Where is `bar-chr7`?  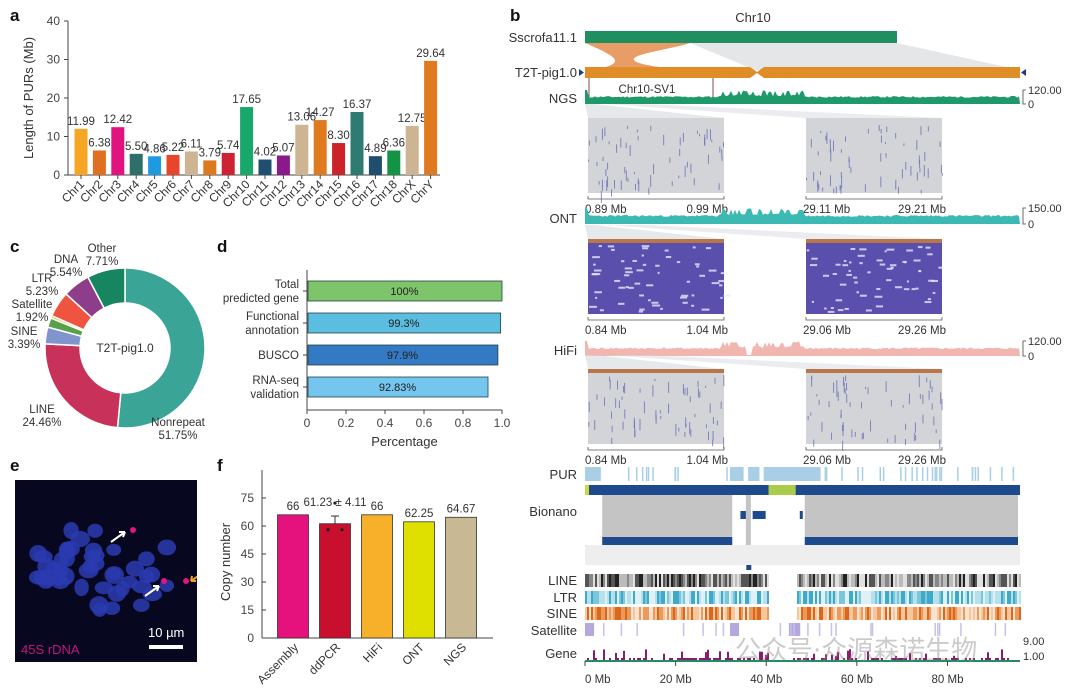 bar-chr7 is located at coordinates (191, 163).